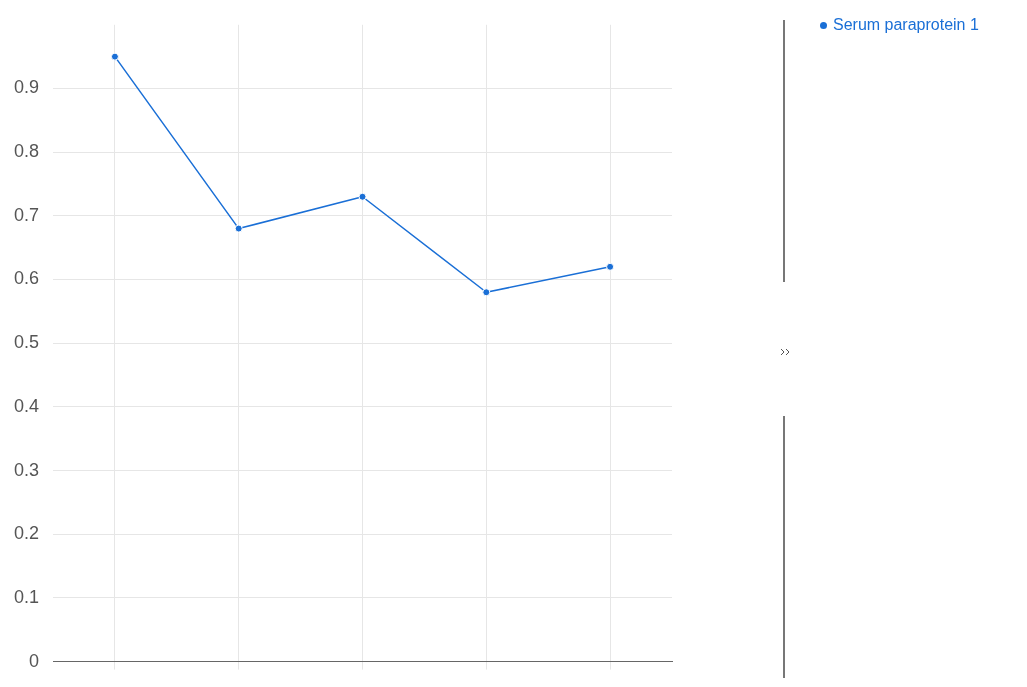  I want to click on y-tick-label: 0.1, so click(26, 596).